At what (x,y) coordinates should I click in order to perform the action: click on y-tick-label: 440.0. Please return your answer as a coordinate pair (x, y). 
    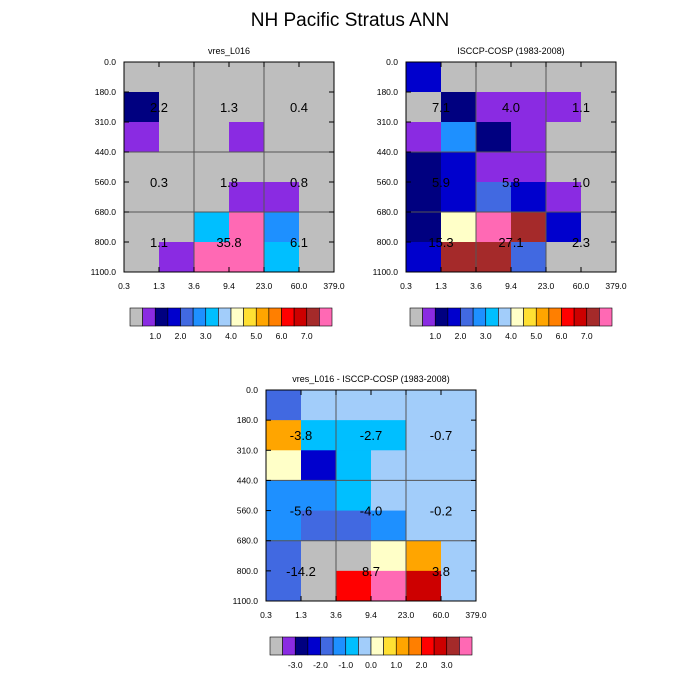
    Looking at the image, I should click on (248, 480).